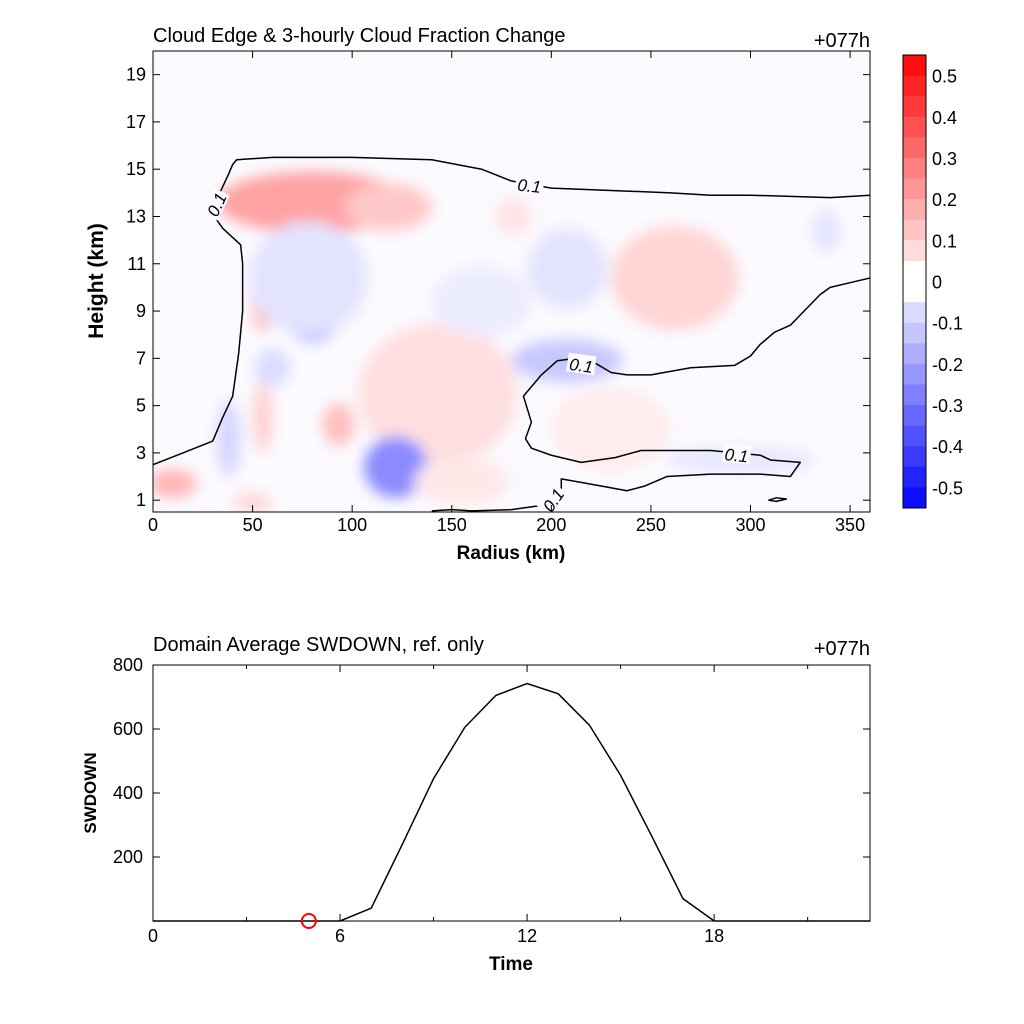 This screenshot has height=1024, width=1024. What do you see at coordinates (318, 645) in the screenshot?
I see `line-title: Domain Average SWDOWN, ref. only` at bounding box center [318, 645].